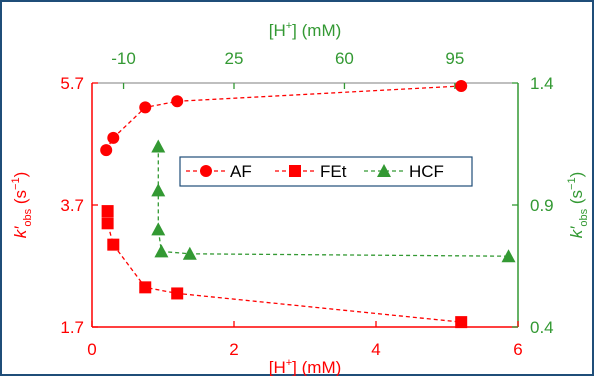 This screenshot has width=594, height=381. What do you see at coordinates (206, 171) in the screenshot?
I see `legend-af-marker` at bounding box center [206, 171].